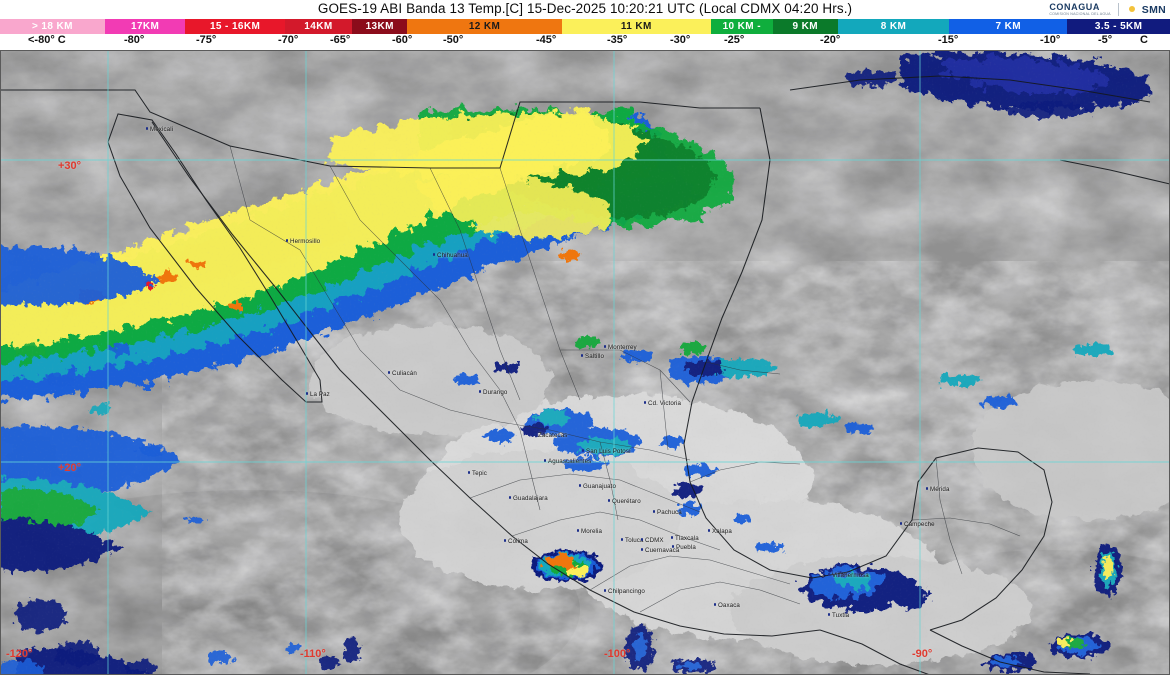 Image resolution: width=1170 pixels, height=685 pixels. What do you see at coordinates (404, 373) in the screenshot?
I see `city-label: Culiacán` at bounding box center [404, 373].